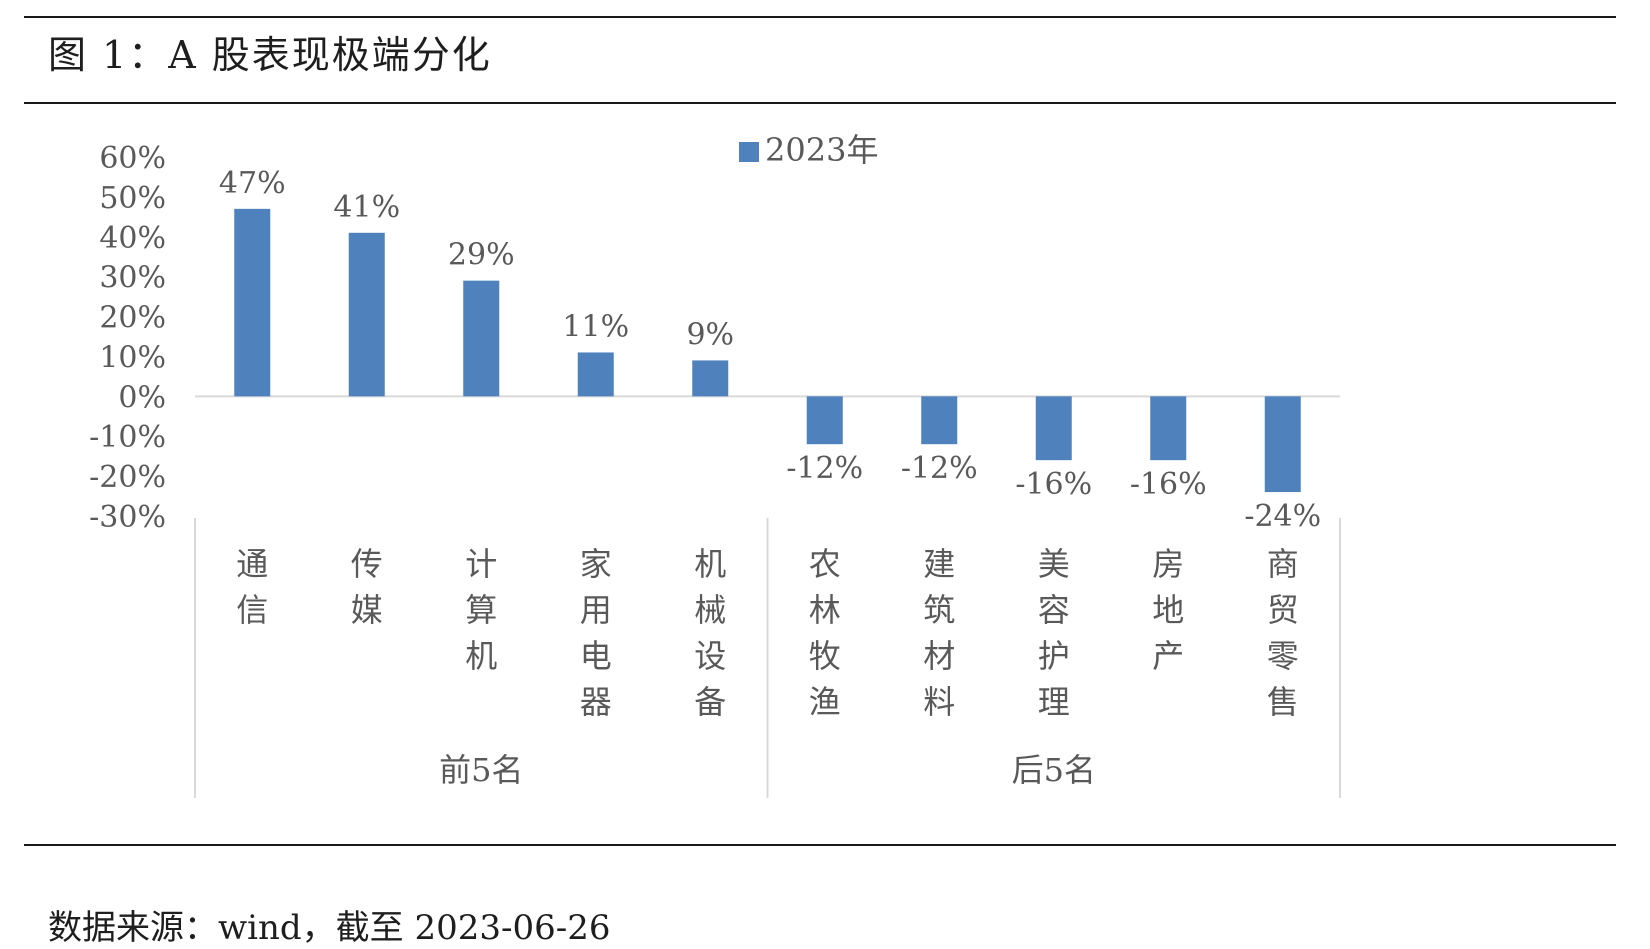 The width and height of the screenshot is (1650, 949). What do you see at coordinates (366, 207) in the screenshot?
I see `data-label: 41%` at bounding box center [366, 207].